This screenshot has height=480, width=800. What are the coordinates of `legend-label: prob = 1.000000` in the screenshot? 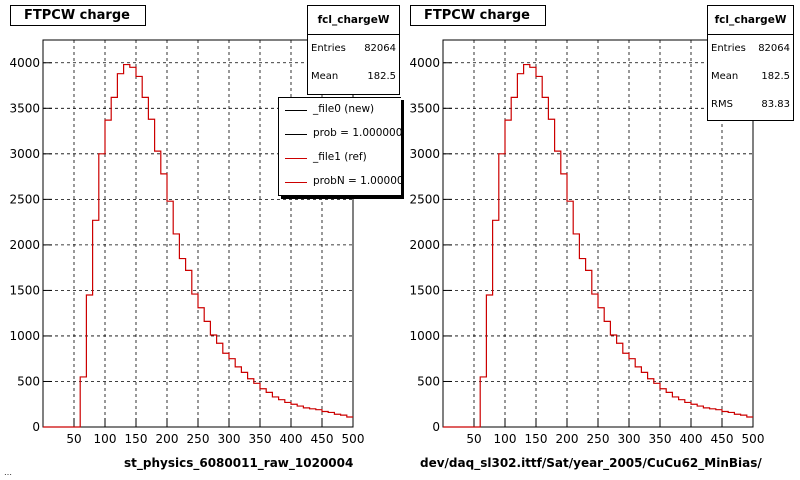 It's located at (357, 133).